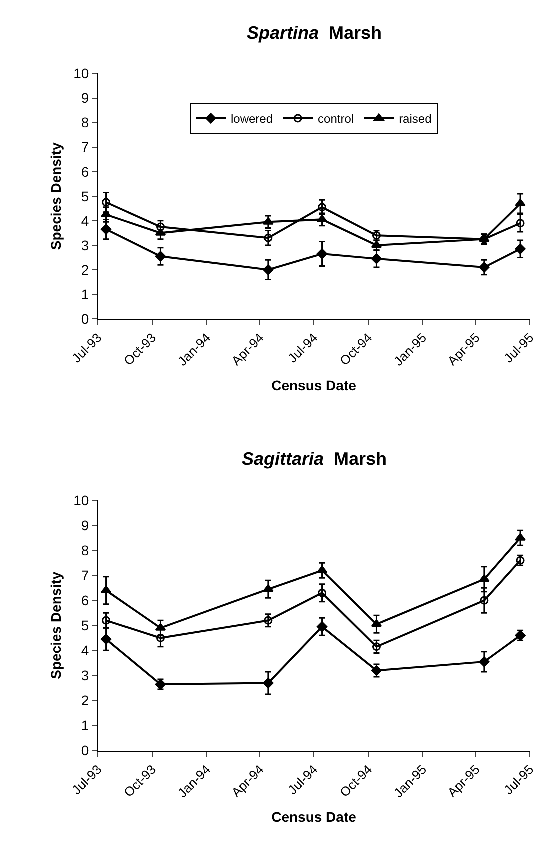 Image resolution: width=549 pixels, height=851 pixels. What do you see at coordinates (314, 33) in the screenshot?
I see `chart-title: Spartina Marsh` at bounding box center [314, 33].